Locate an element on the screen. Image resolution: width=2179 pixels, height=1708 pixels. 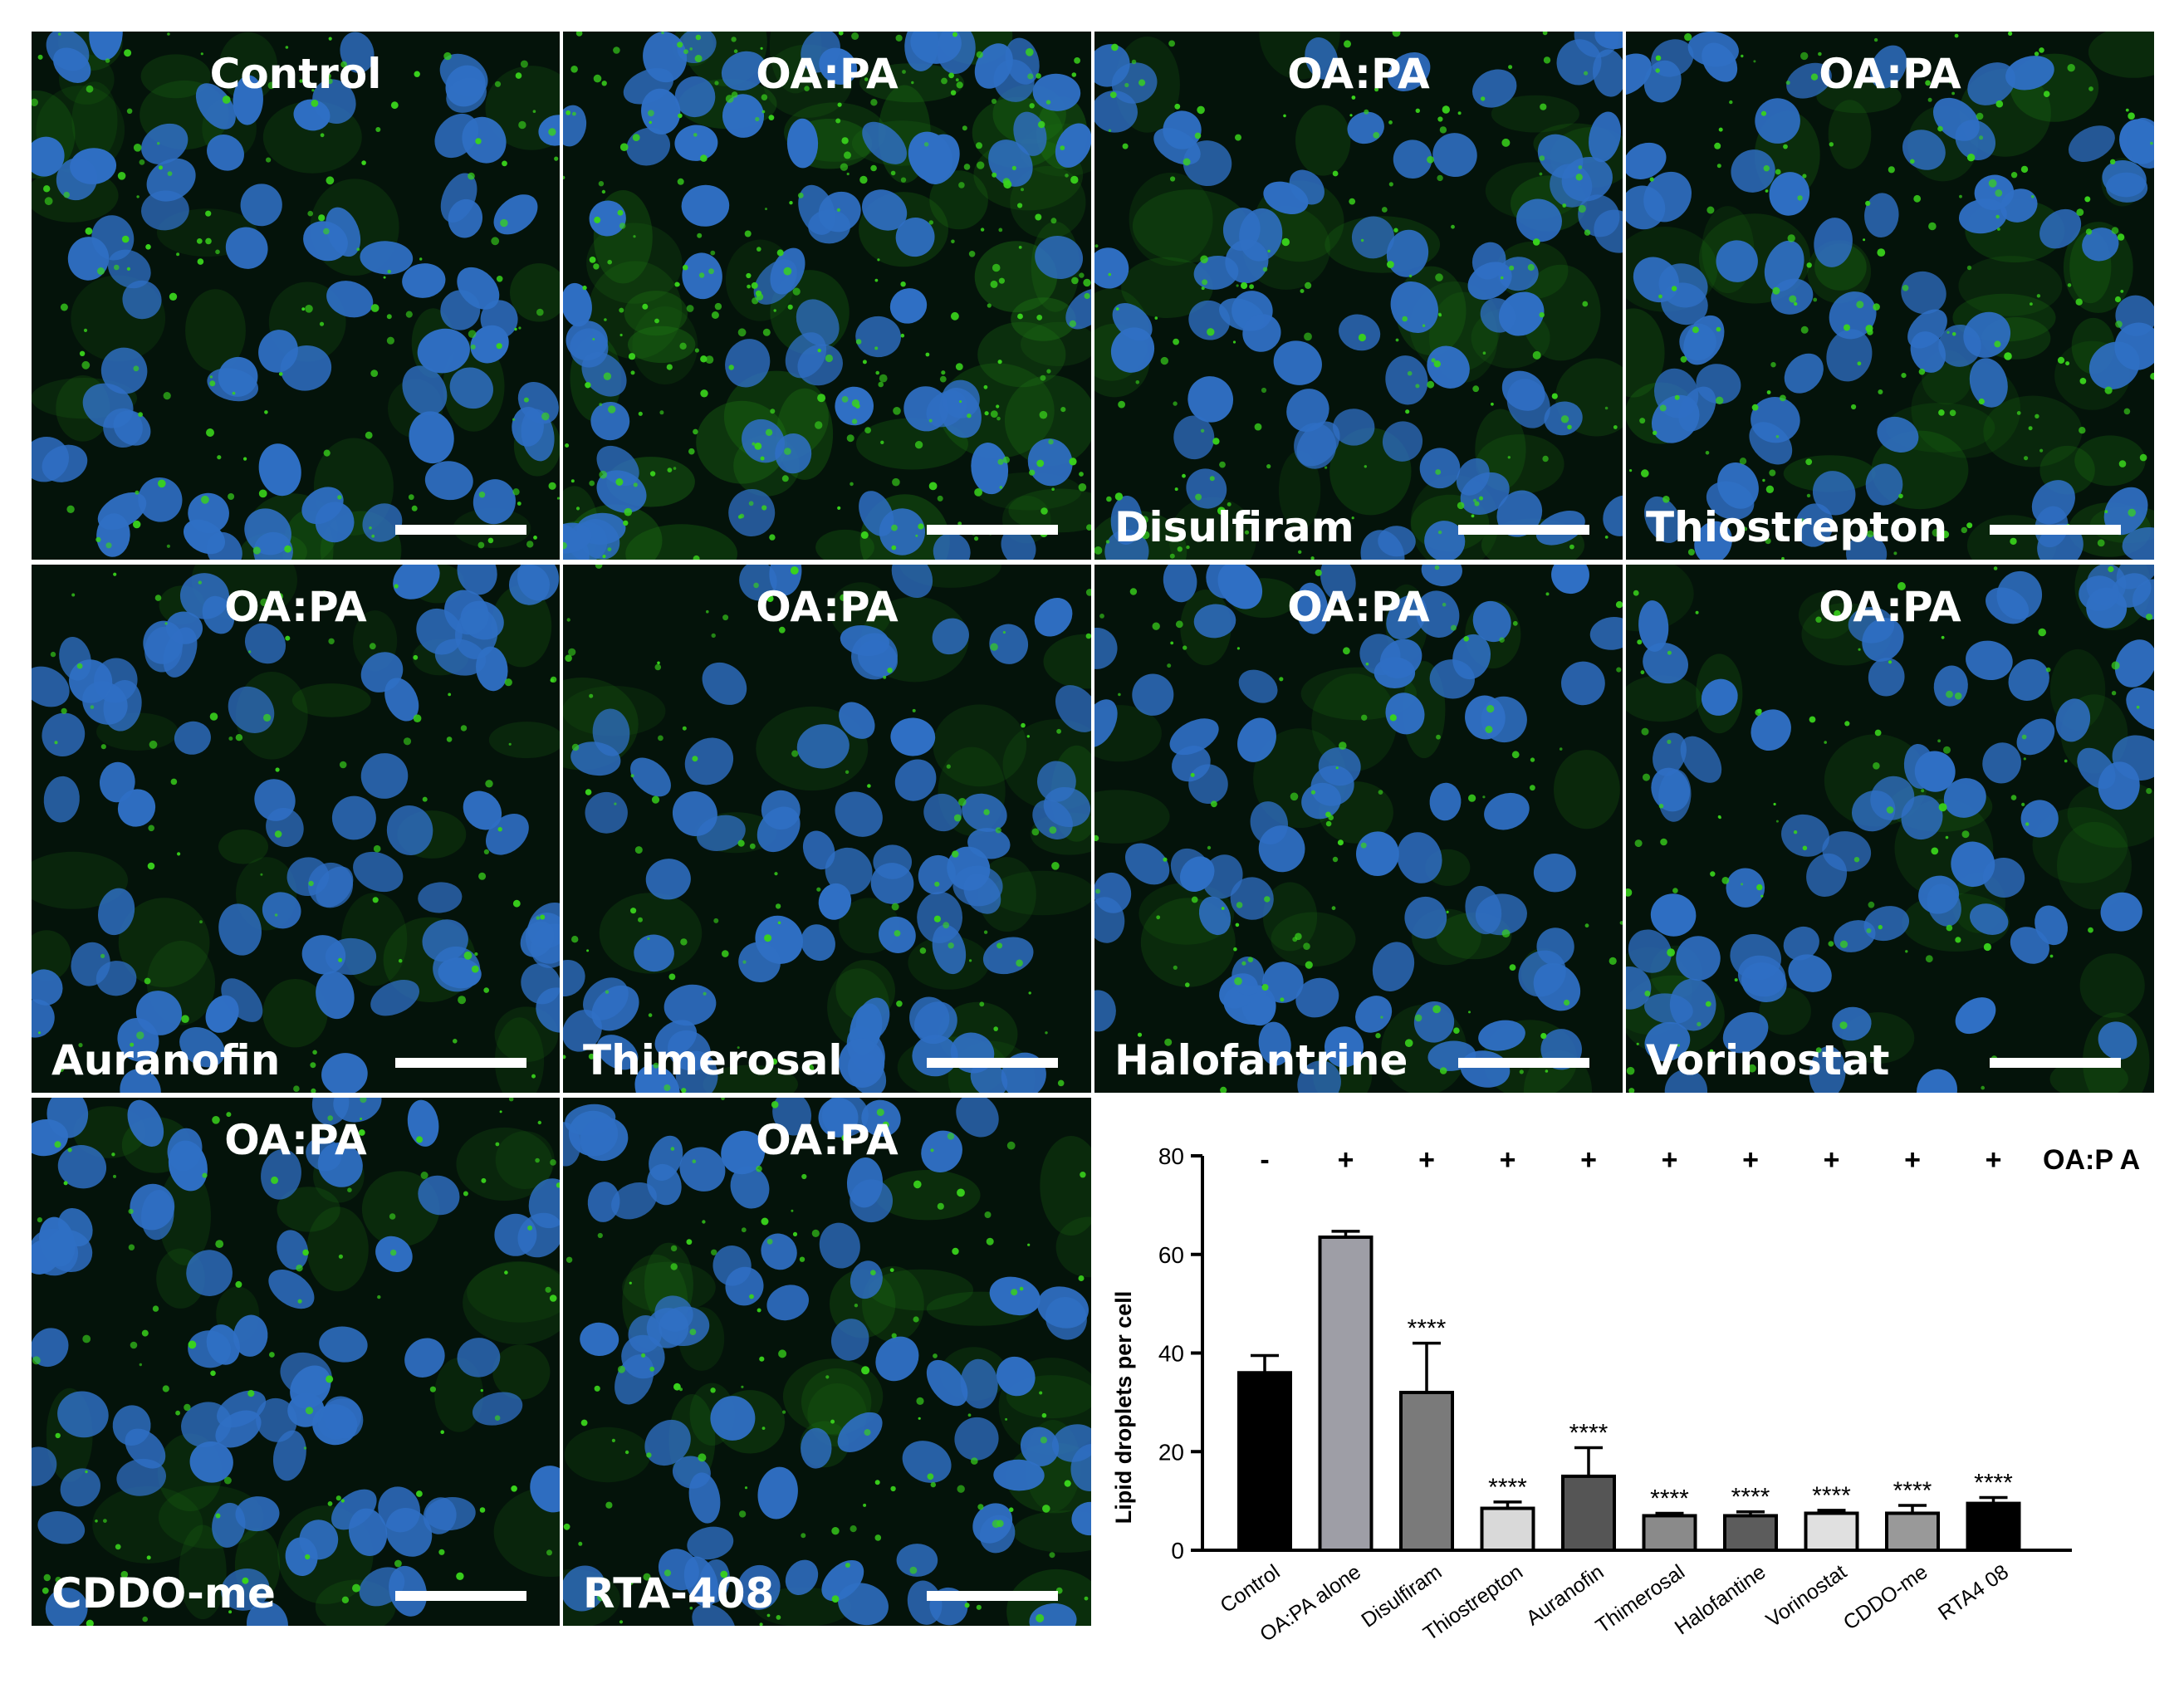
micrograph-panel-cddo-me: OA:PA CDDO-me is located at coordinates (296, 1362).